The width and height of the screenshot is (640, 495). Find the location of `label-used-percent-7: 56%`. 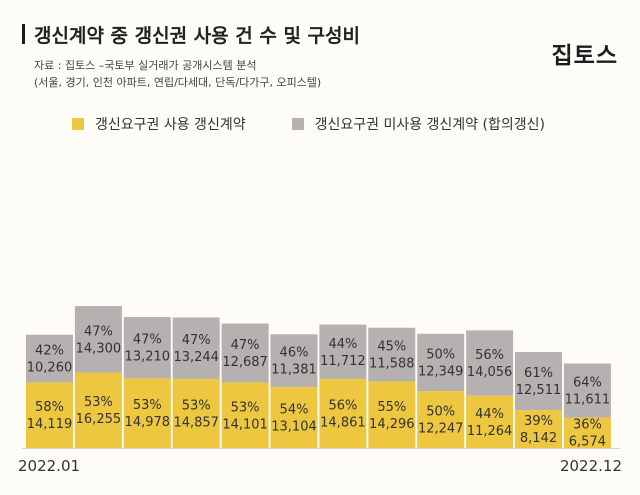

label-used-percent-7: 56% is located at coordinates (342, 405).